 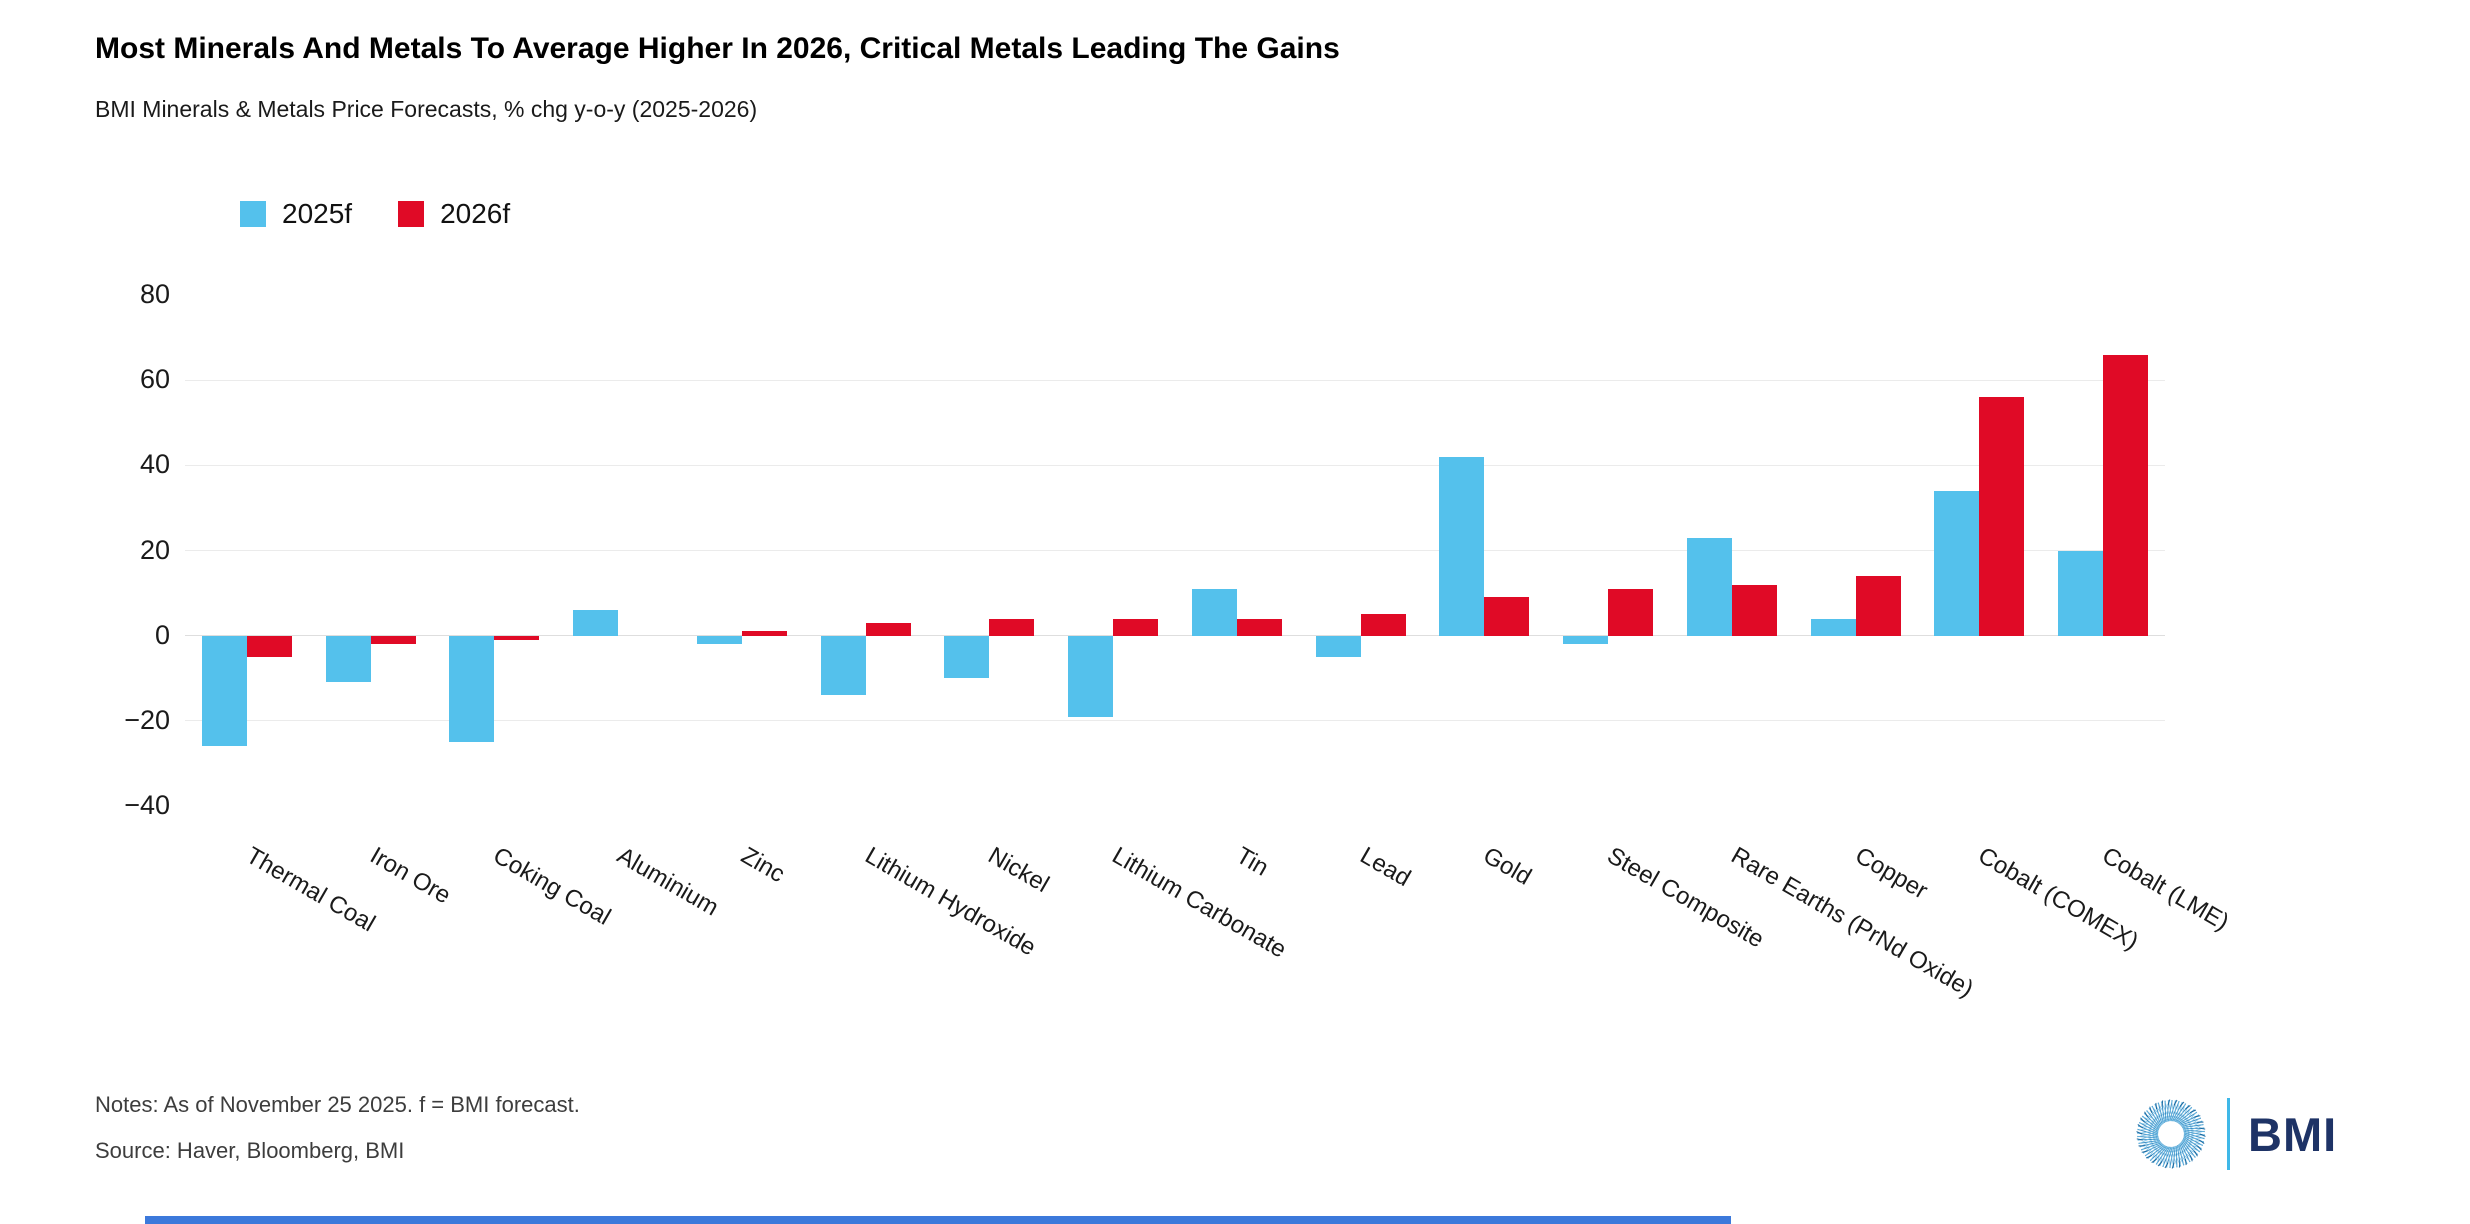 What do you see at coordinates (763, 865) in the screenshot?
I see `x-tick-label: Zinc` at bounding box center [763, 865].